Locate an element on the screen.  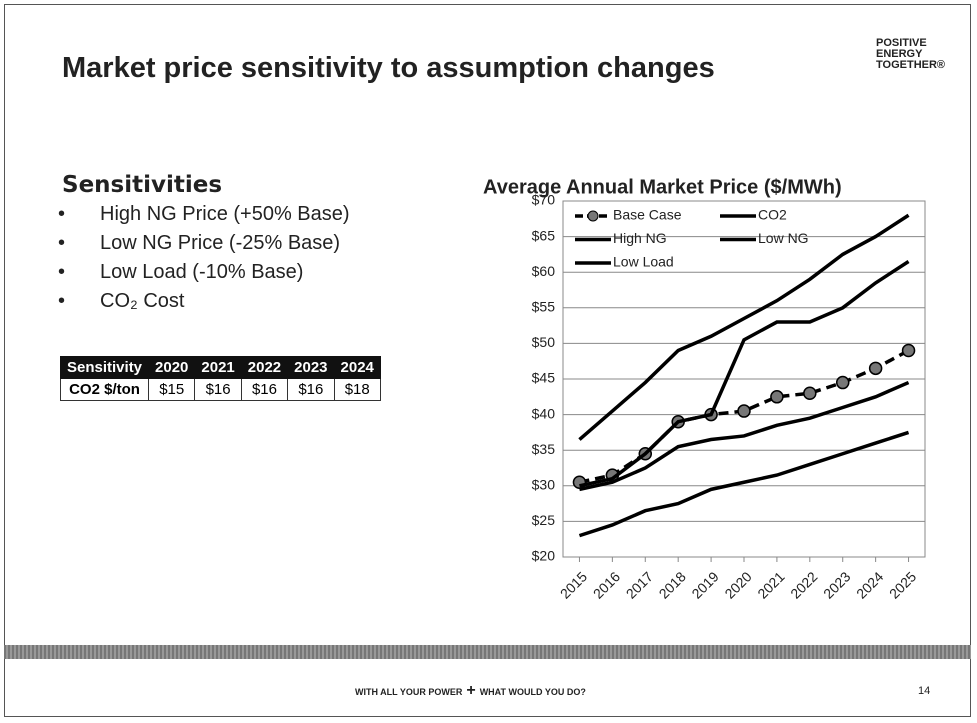
legend-label: High NG is located at coordinates (640, 238).